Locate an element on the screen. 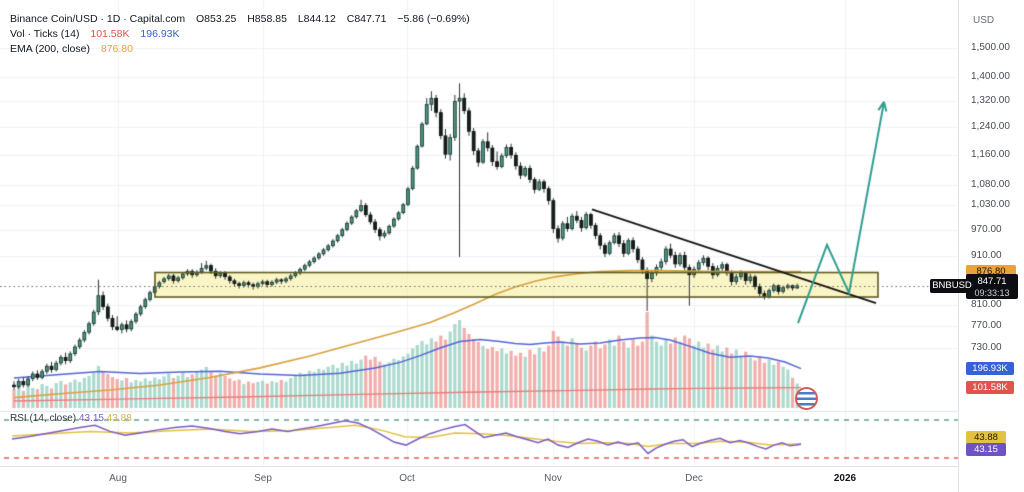 The width and height of the screenshot is (1024, 492). price-tick-label: 730.00 is located at coordinates (986, 347).